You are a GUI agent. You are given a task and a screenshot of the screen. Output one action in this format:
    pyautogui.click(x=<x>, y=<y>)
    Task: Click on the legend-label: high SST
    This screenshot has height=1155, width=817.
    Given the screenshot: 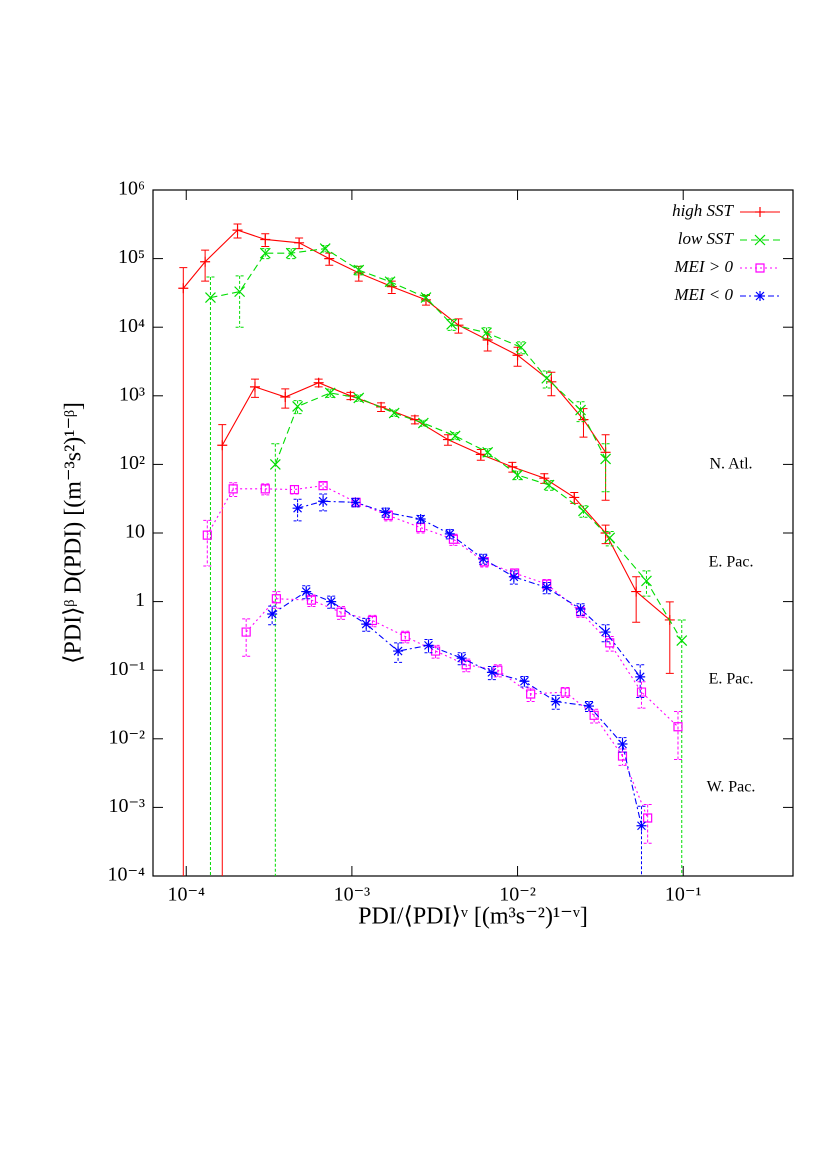 What is the action you would take?
    pyautogui.click(x=703, y=210)
    